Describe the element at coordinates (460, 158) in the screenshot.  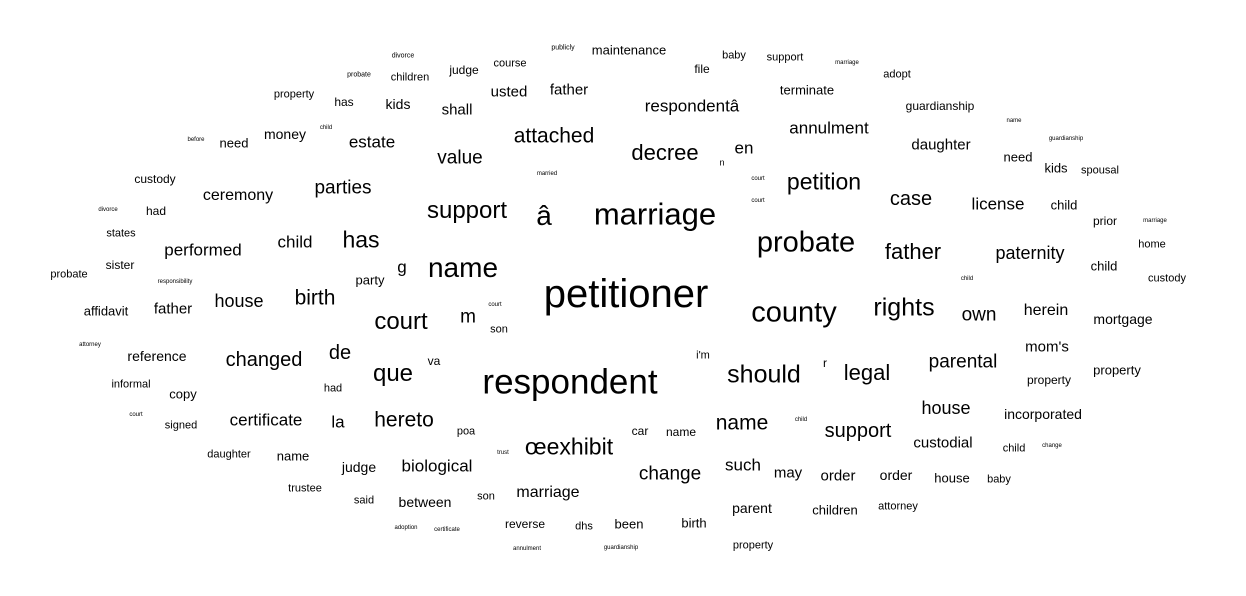
I see `cloud-word: value` at that location.